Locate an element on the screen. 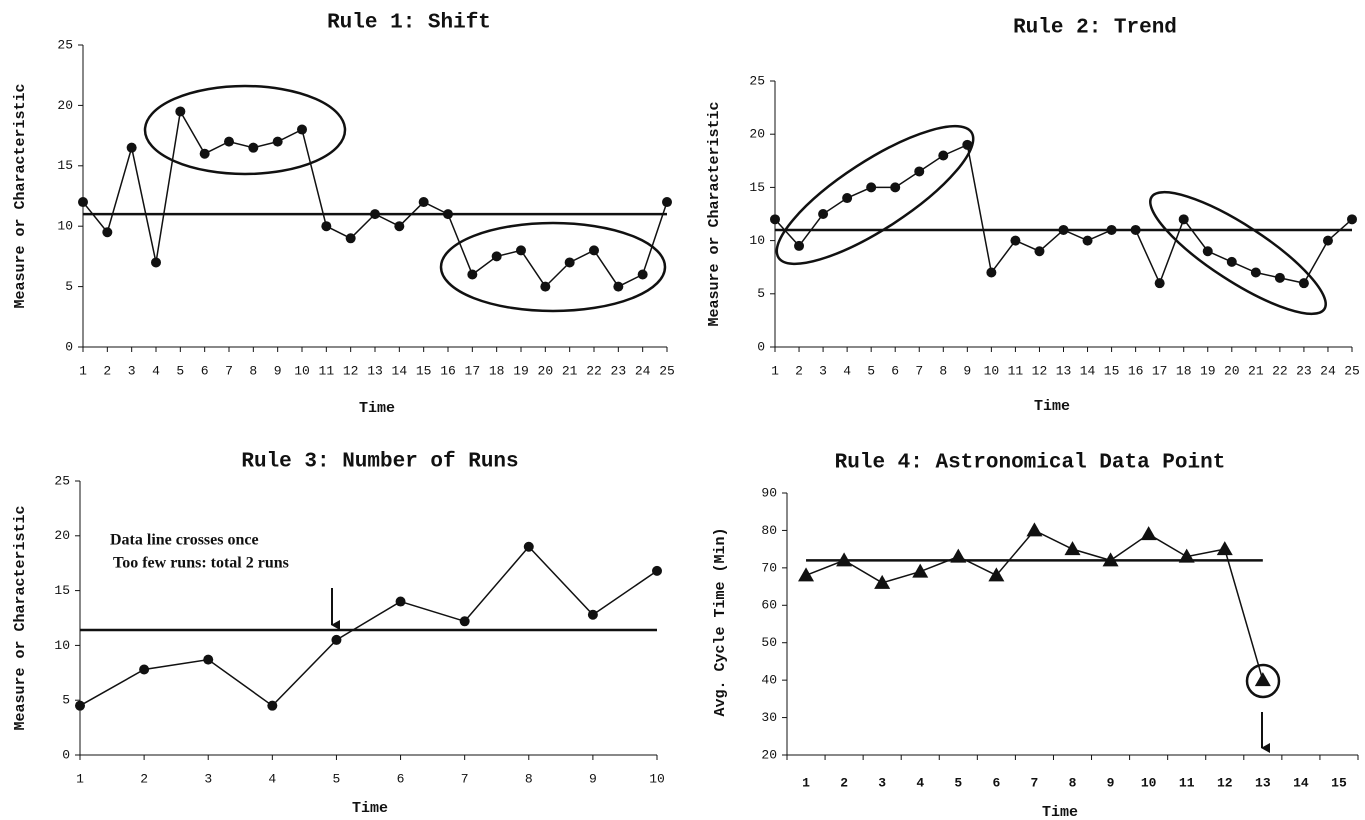 The width and height of the screenshot is (1365, 820). x-tick-label: 21 is located at coordinates (1256, 370).